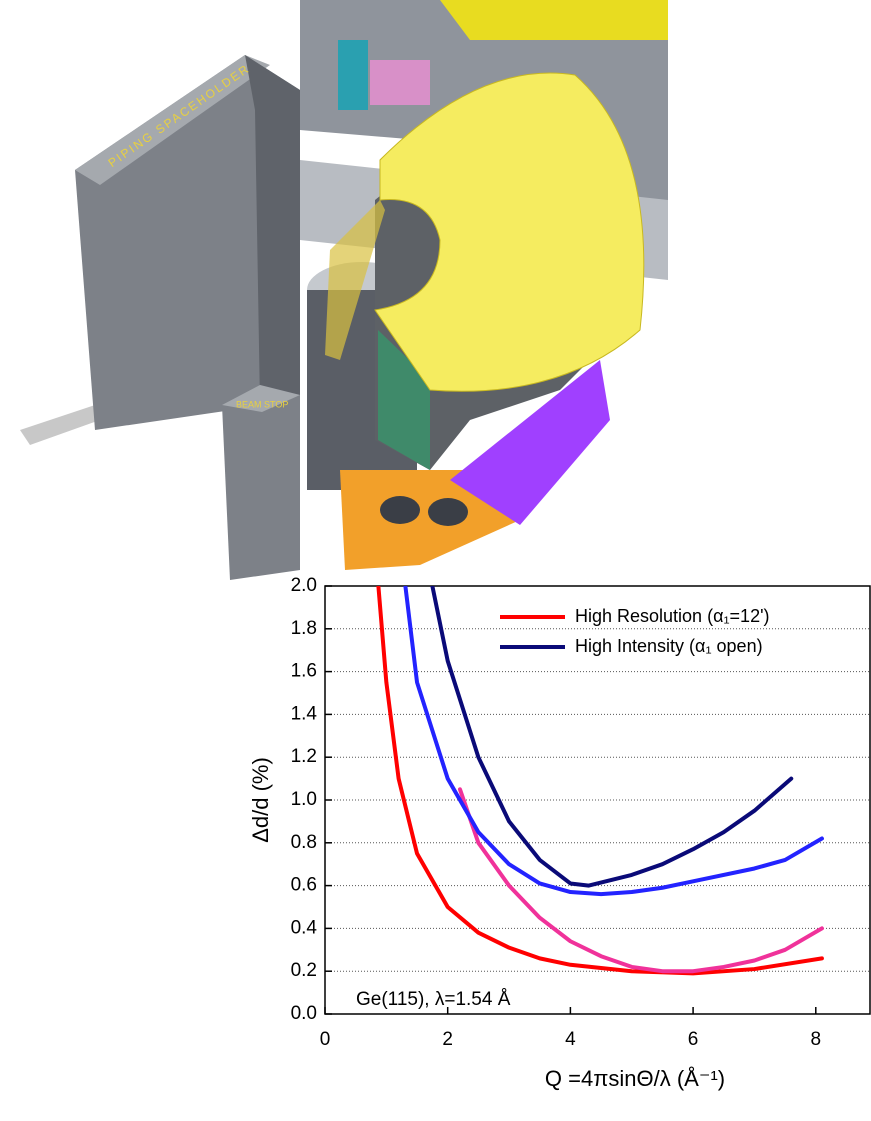 This screenshot has width=871, height=1121. Describe the element at coordinates (304, 756) in the screenshot. I see `y-tick-label: 1.2` at that location.